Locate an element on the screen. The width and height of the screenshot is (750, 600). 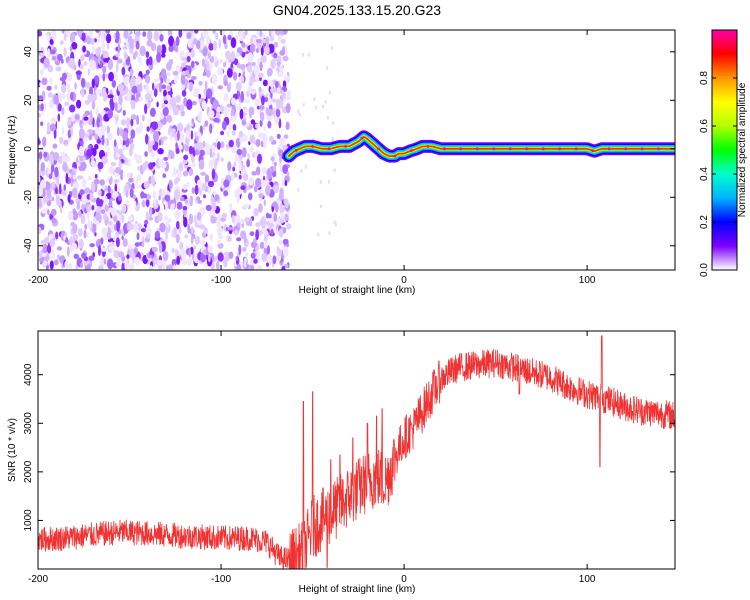
spectrogram-x-label: Height of straight line (km) is located at coordinates (357, 290).